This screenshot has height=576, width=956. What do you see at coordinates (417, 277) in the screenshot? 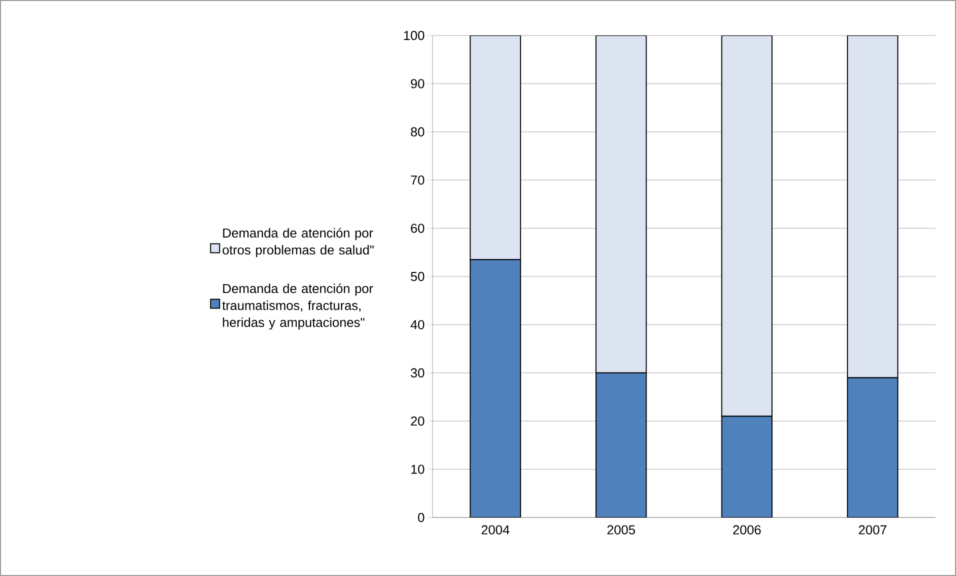
I see `y-tick-label: 50` at bounding box center [417, 277].